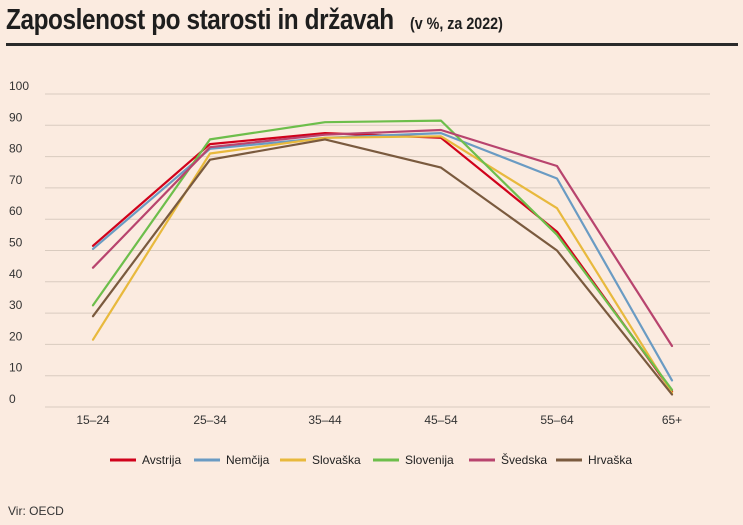 This screenshot has height=525, width=743. What do you see at coordinates (610, 460) in the screenshot?
I see `legend-label: Hrvaška` at bounding box center [610, 460].